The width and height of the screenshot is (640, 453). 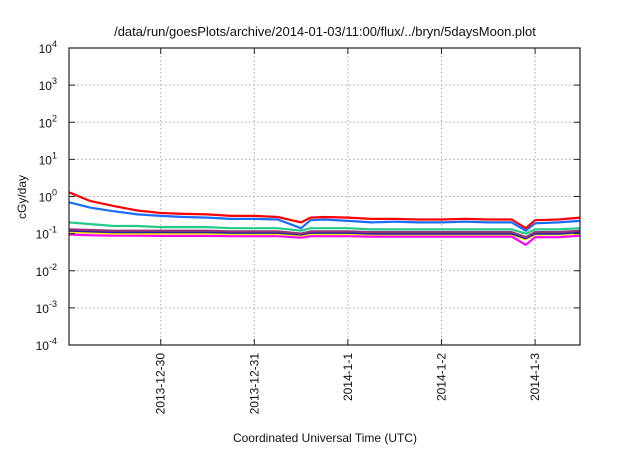 I want to click on series-line-blue, so click(x=324, y=216).